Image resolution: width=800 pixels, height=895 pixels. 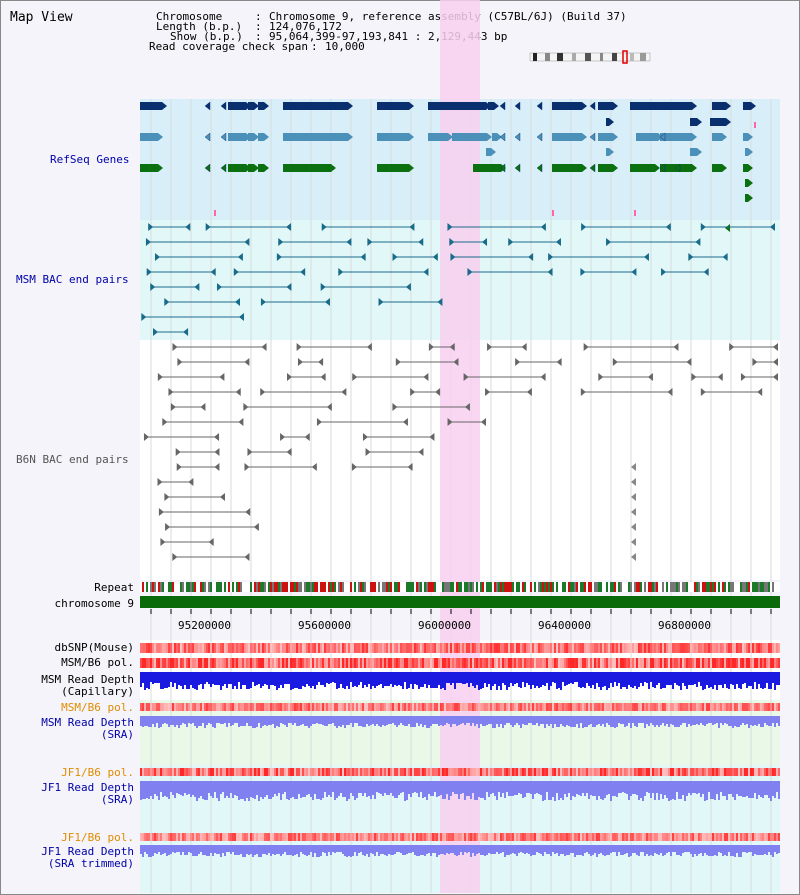 I want to click on track-label-msm-depth-sra-2: (SRA), so click(x=117, y=734).